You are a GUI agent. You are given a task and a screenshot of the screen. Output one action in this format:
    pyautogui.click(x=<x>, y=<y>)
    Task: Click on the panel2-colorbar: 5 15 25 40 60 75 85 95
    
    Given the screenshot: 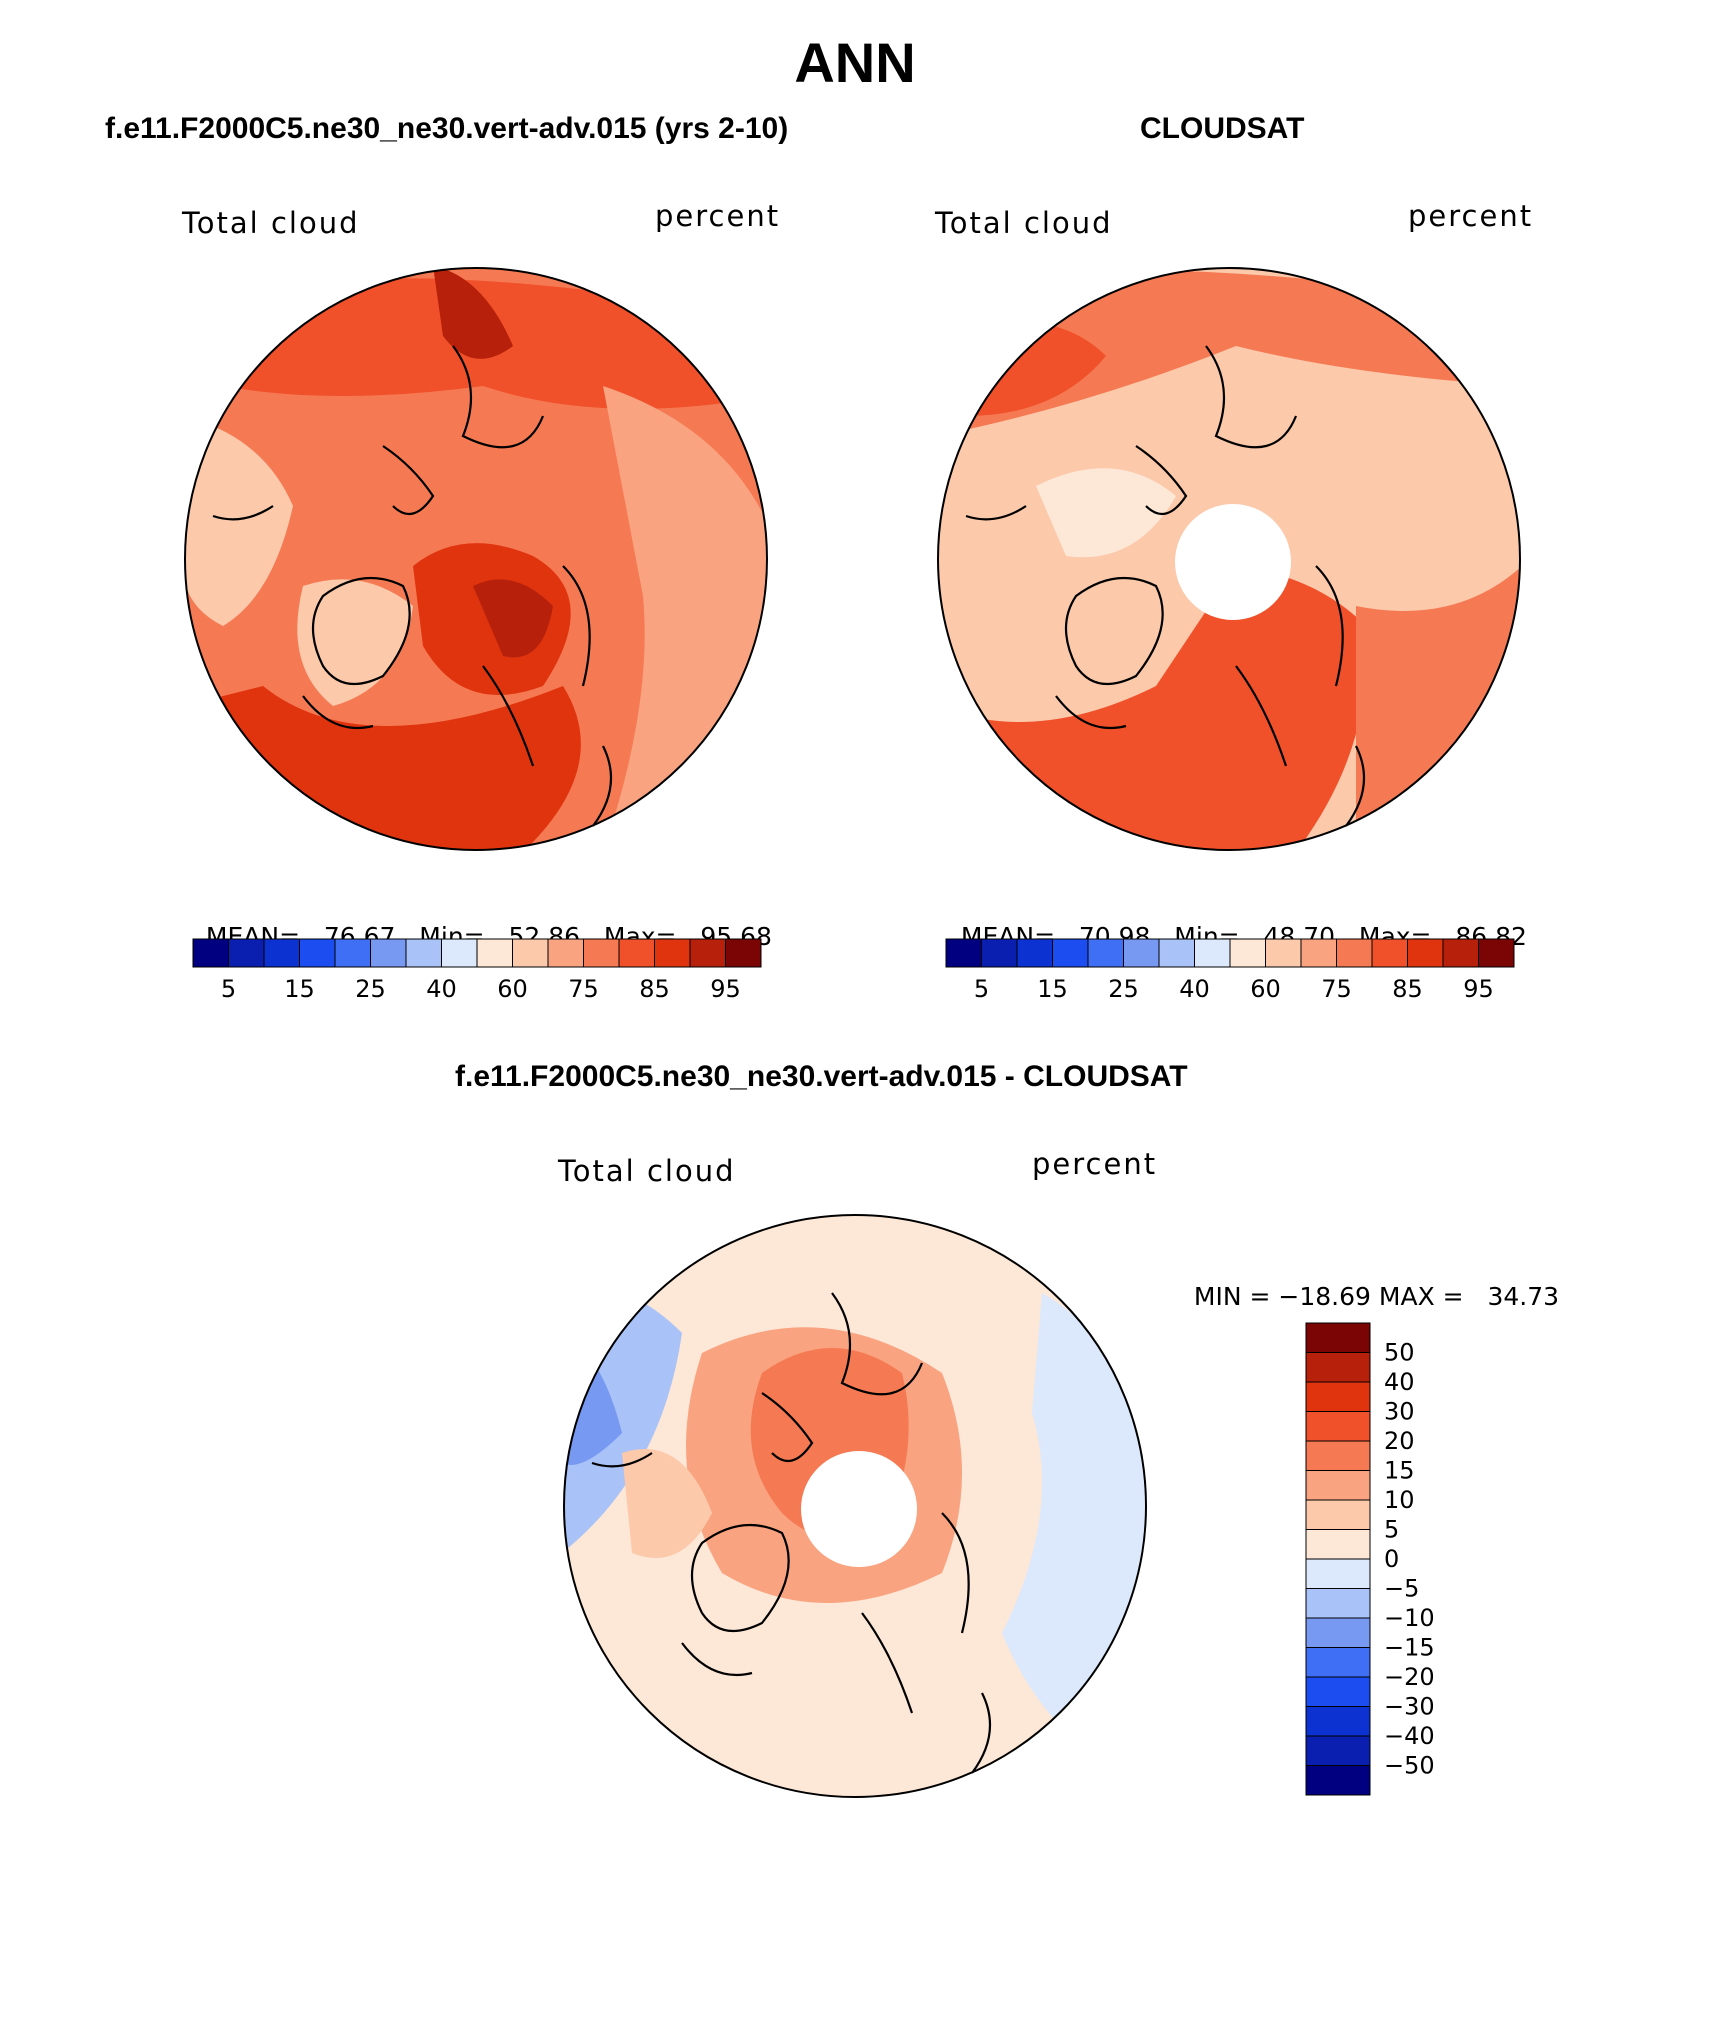 What is the action you would take?
    pyautogui.click(x=1230, y=970)
    